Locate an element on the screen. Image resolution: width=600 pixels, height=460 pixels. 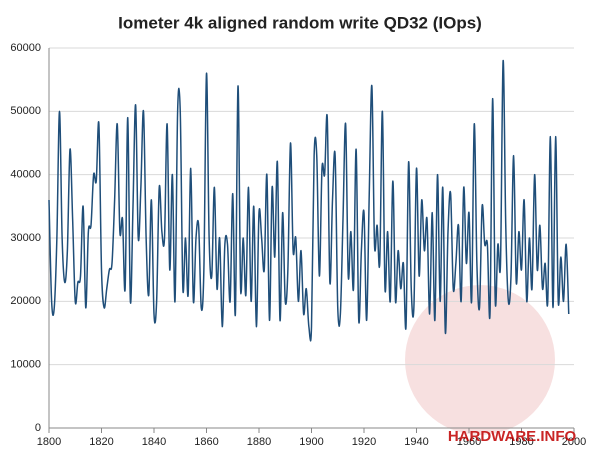
watermark-text: HARDWARE.INFO is located at coordinates (512, 436).